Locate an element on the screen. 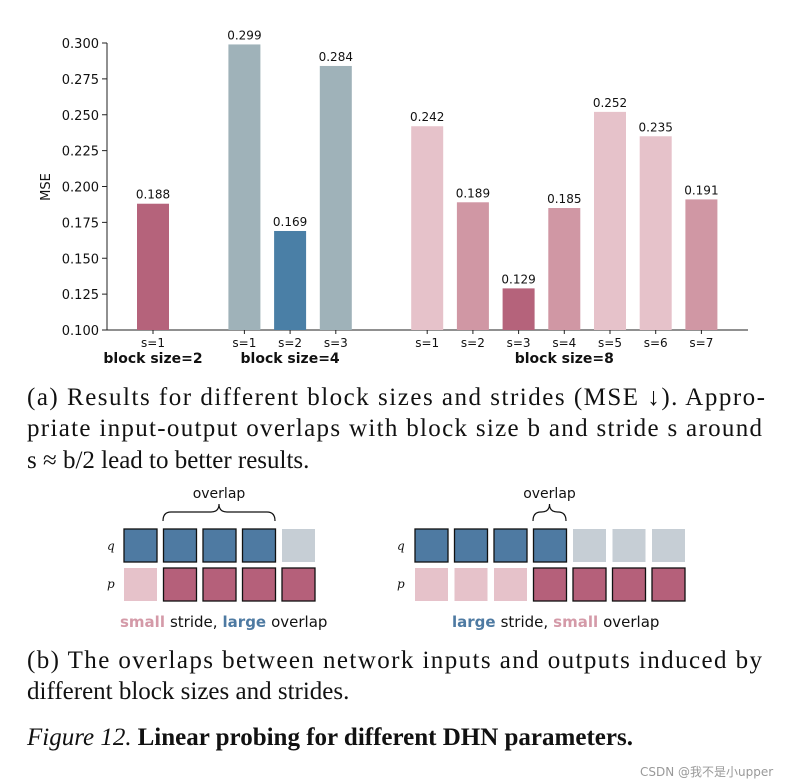 This screenshot has height=784, width=788. group-label: block size=8 is located at coordinates (564, 359).